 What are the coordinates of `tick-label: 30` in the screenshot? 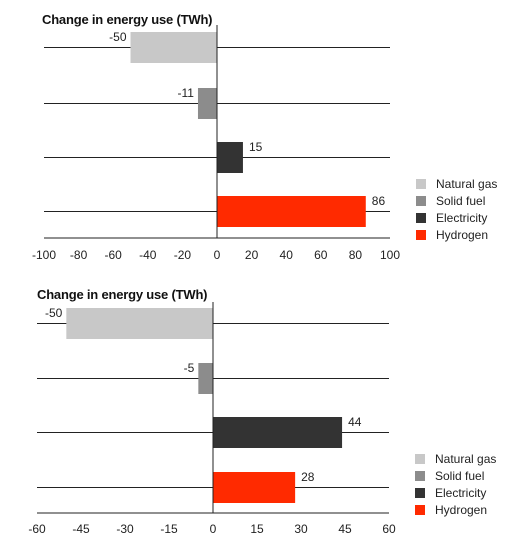 It's located at (301, 529).